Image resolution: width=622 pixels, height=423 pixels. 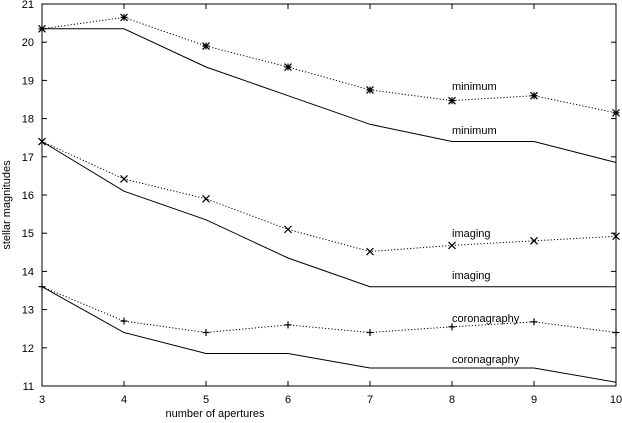 I want to click on y-tick-label: 18, so click(x=28, y=120).